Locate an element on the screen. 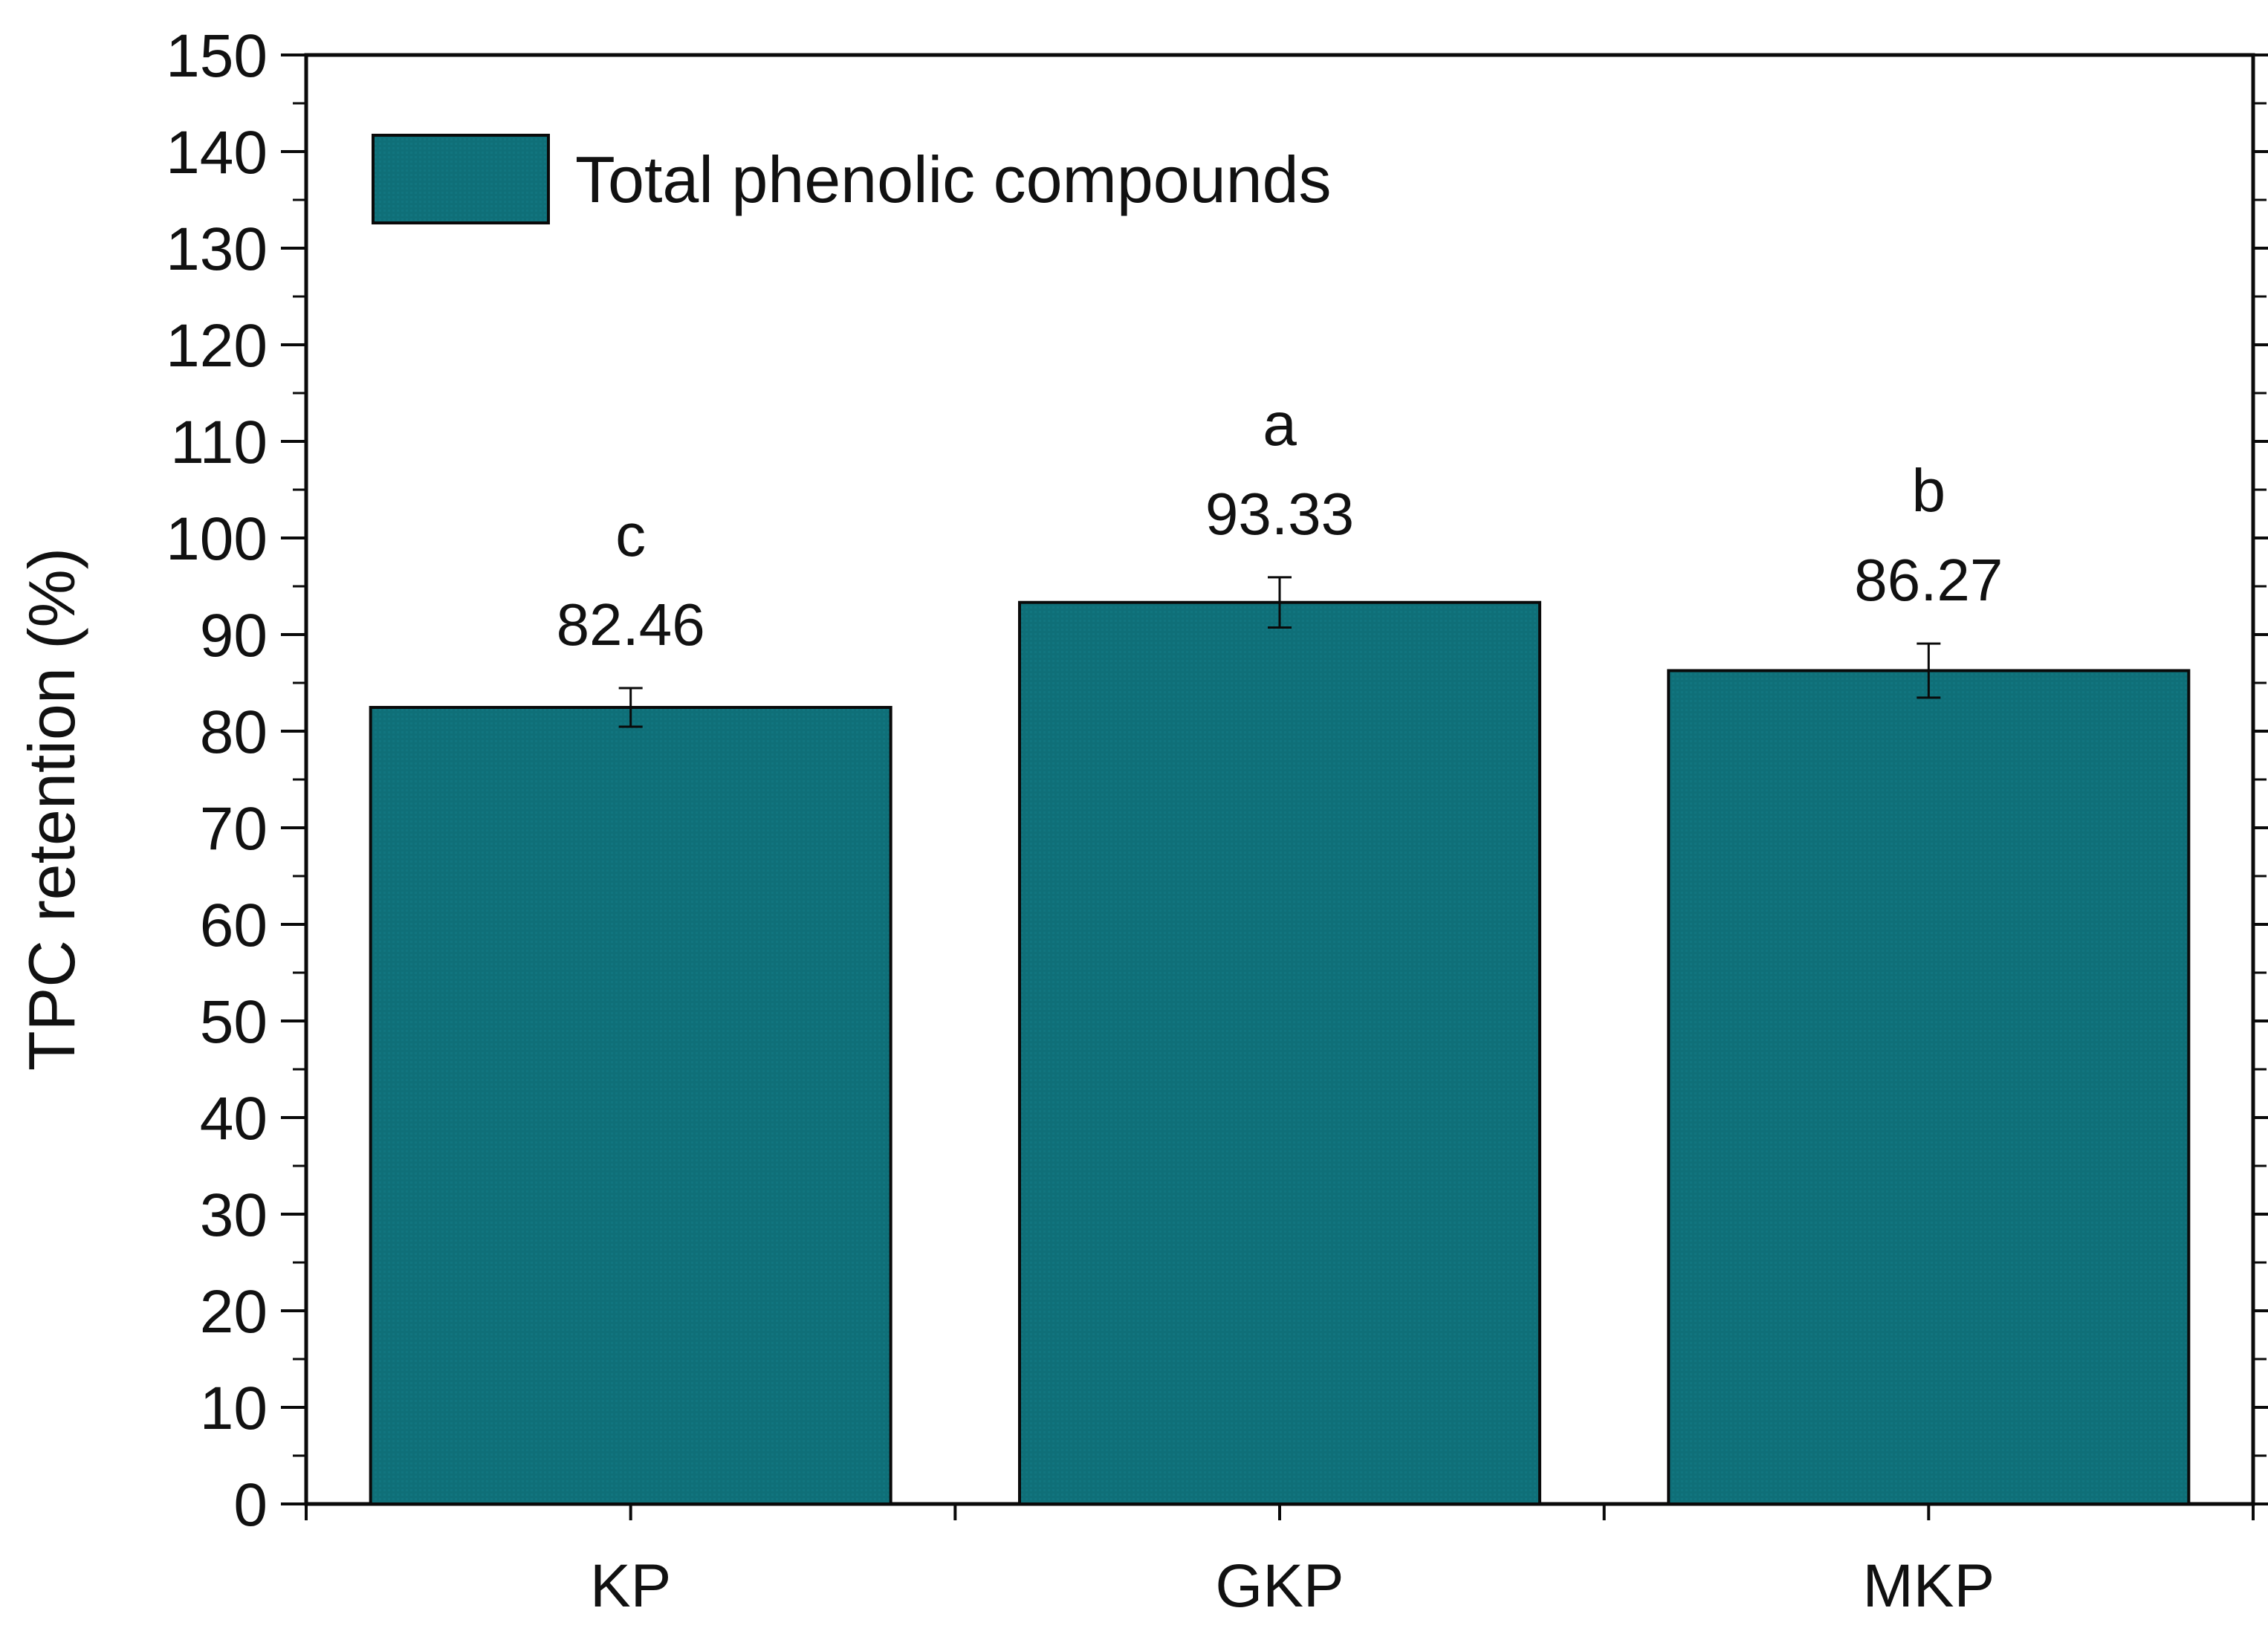 This screenshot has width=2268, height=1634. x-tick-label-kp: KP is located at coordinates (630, 1586).